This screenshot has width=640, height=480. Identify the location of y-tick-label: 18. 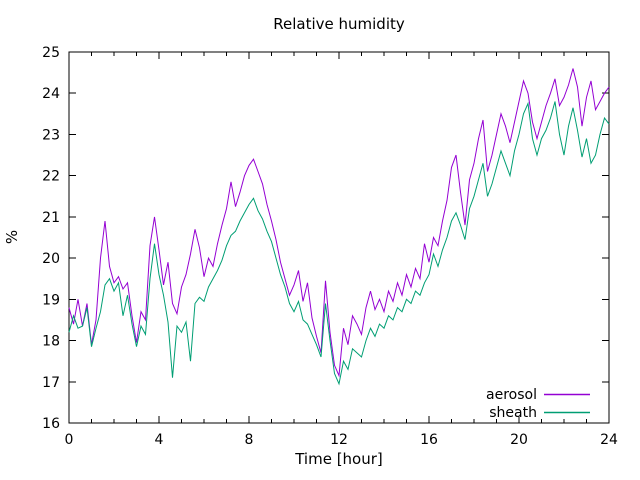
(51, 342).